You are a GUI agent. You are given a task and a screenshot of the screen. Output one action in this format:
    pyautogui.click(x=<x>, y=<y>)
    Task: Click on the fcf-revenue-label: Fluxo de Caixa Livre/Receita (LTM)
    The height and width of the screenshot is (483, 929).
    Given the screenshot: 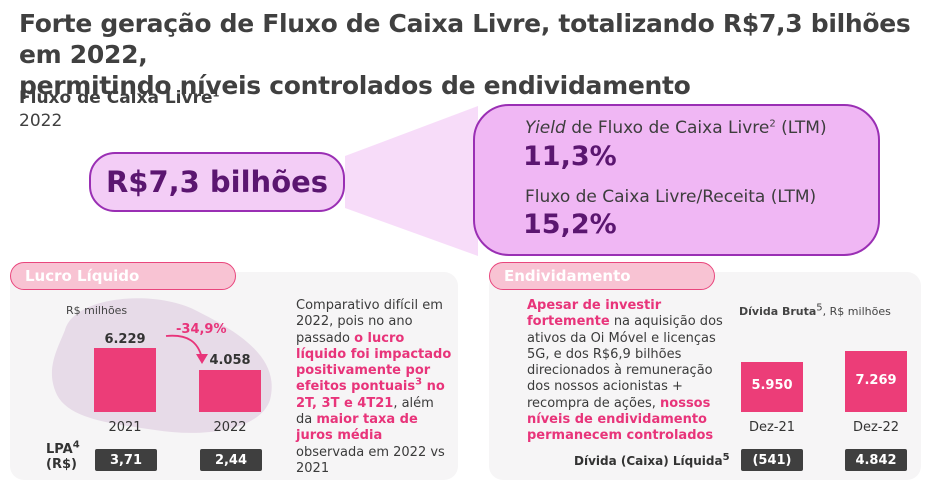 What is the action you would take?
    pyautogui.click(x=671, y=197)
    